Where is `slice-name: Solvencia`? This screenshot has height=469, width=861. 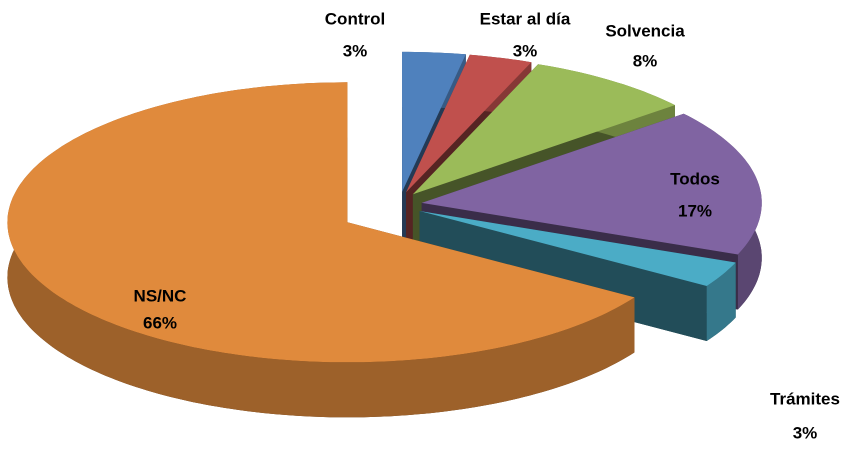
slice-name: Solvencia is located at coordinates (645, 30).